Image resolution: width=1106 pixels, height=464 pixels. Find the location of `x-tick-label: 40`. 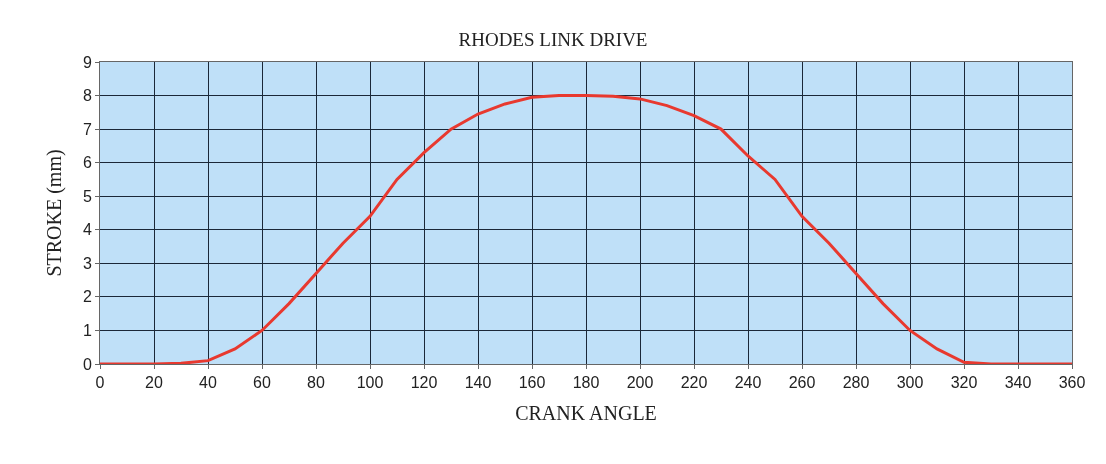

x-tick-label: 40 is located at coordinates (208, 383).